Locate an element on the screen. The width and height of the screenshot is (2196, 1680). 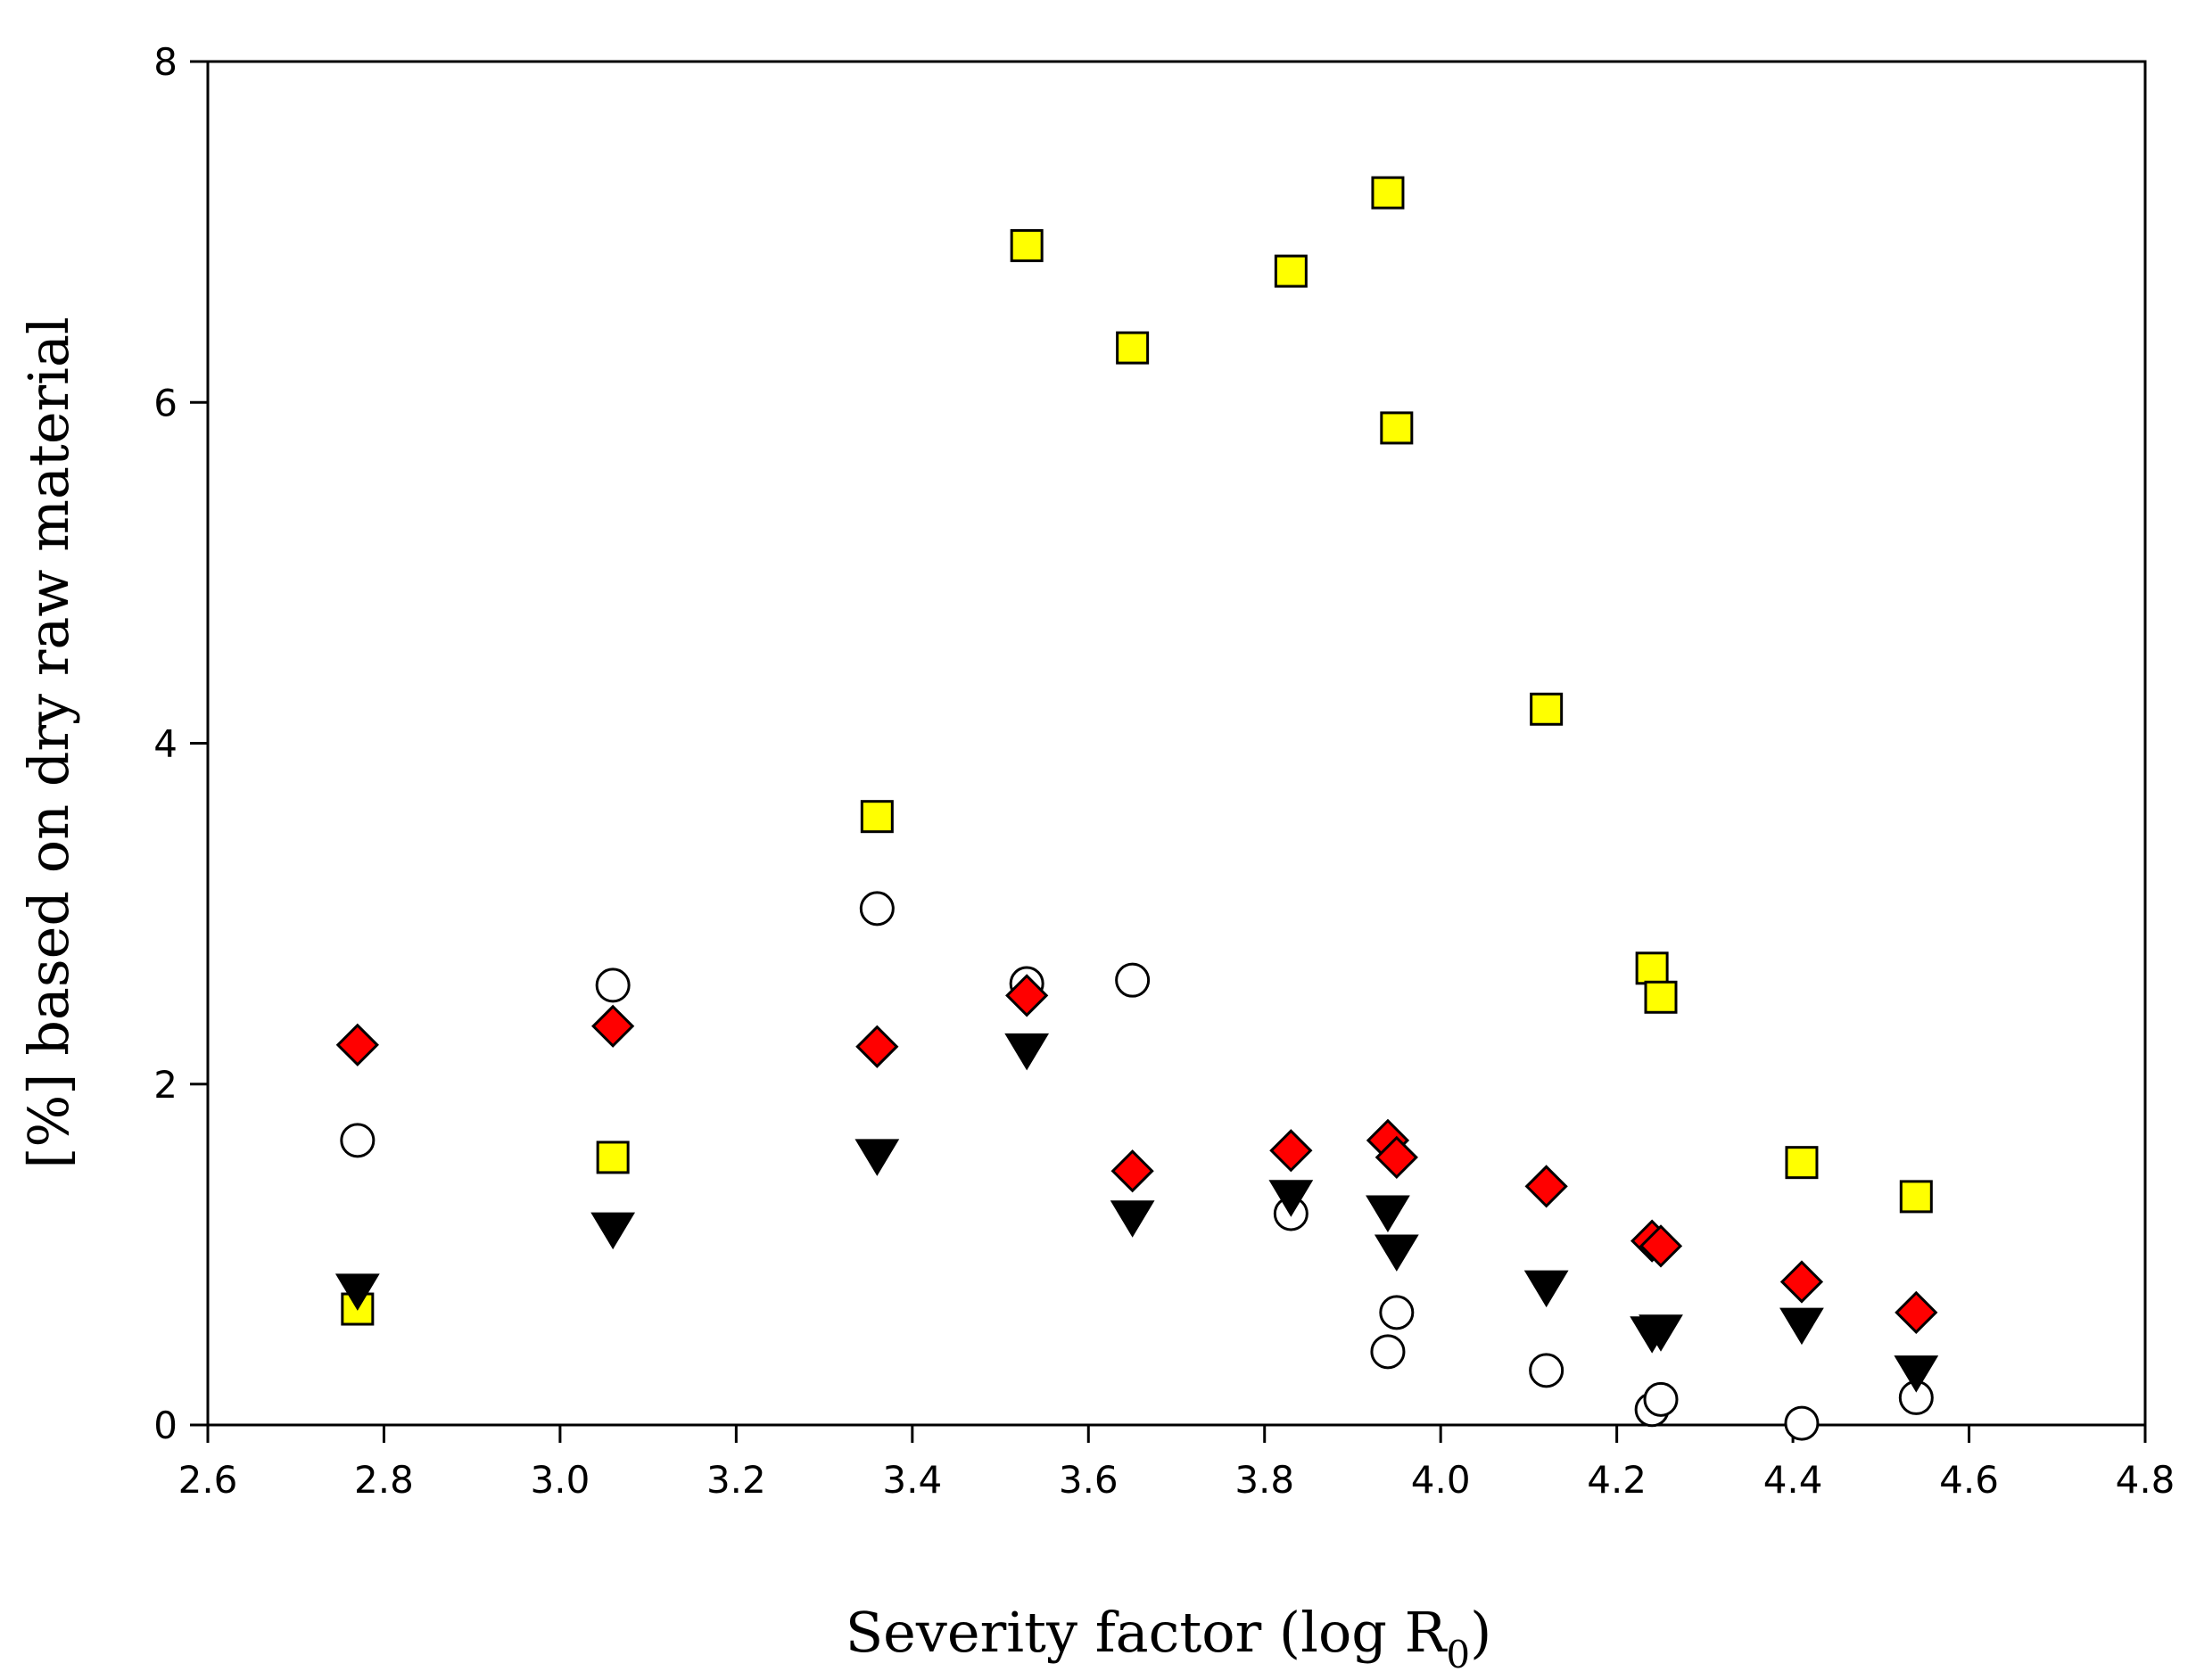
x-tick-label: 2.6 is located at coordinates (208, 1480).